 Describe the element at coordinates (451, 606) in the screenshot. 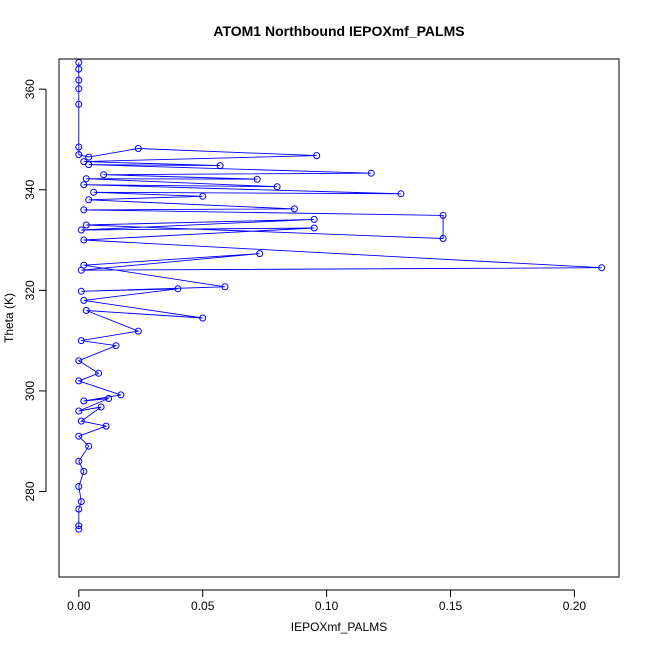

I see `x-tick-label: 0.15` at that location.